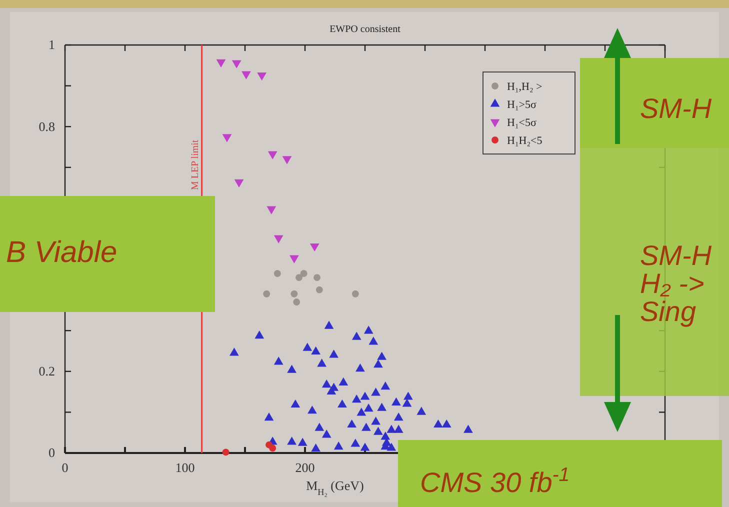 The image size is (729, 507). I want to click on legend-label: H₁<5σ, so click(521, 123).